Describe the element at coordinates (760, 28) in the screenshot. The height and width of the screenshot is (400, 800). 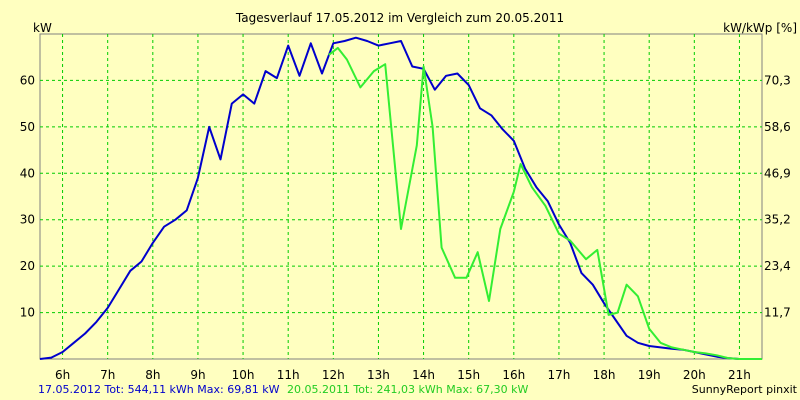
I see `y-axis-right-label: kW/kWp [%]` at that location.